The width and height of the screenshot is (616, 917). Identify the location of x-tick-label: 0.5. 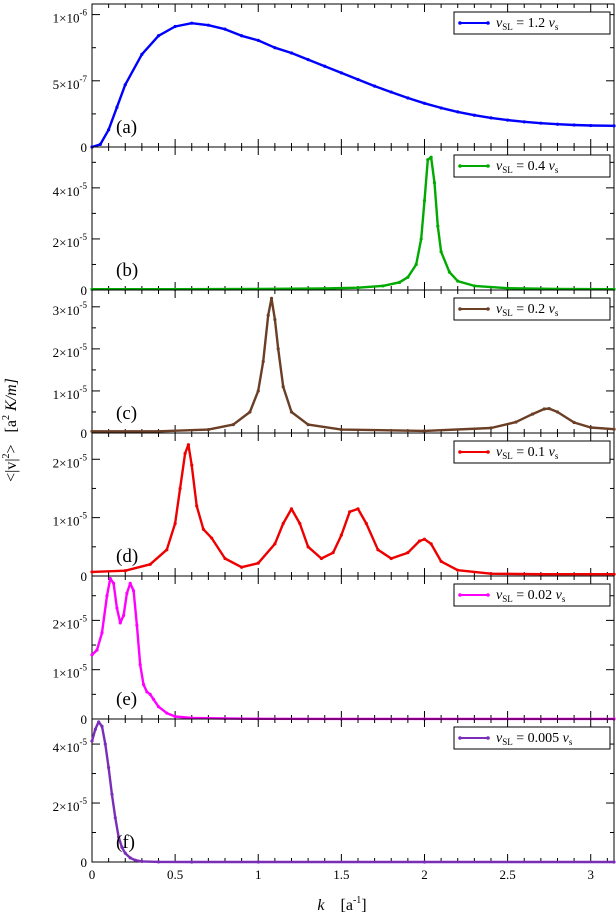
(175, 874).